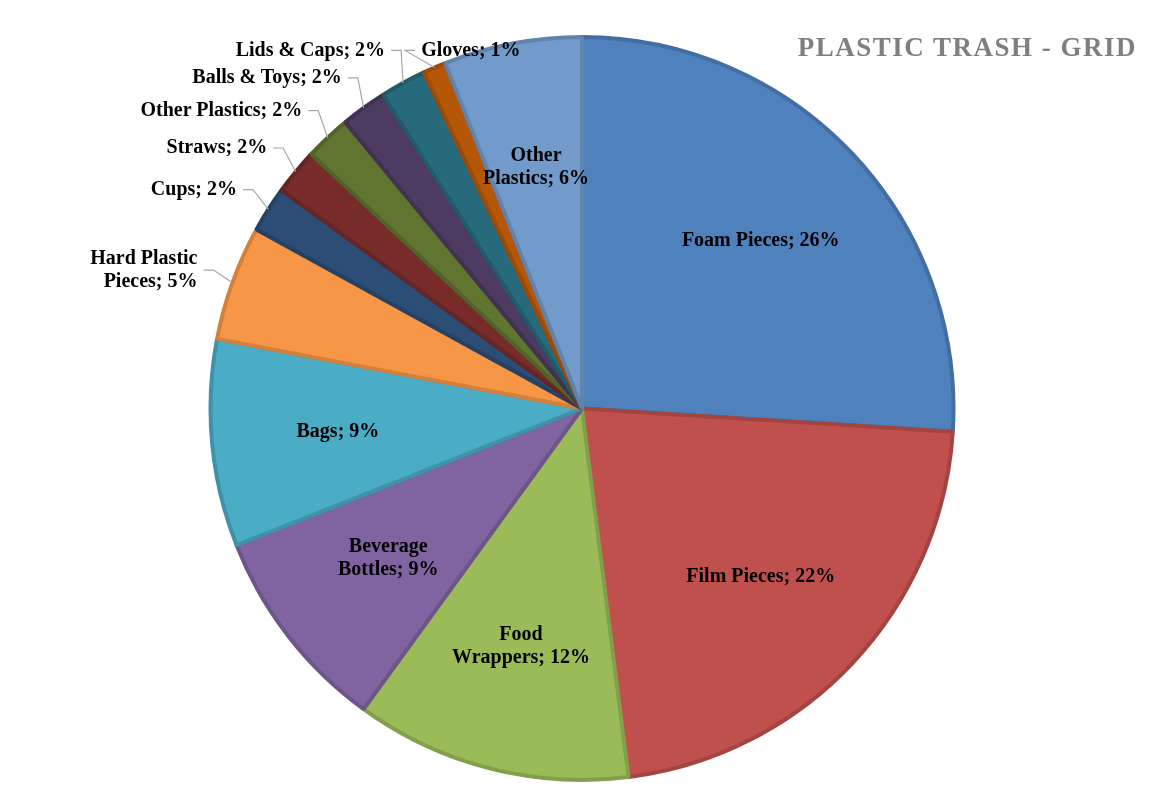 The height and width of the screenshot is (797, 1159). Describe the element at coordinates (471, 48) in the screenshot. I see `slice-label: Gloves; 1%` at that location.